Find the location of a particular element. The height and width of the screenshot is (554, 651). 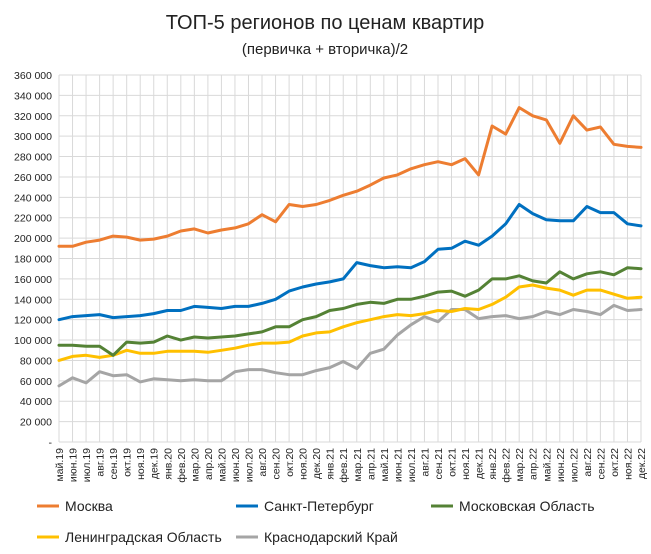

x-tick-label: май.20 is located at coordinates (222, 465).